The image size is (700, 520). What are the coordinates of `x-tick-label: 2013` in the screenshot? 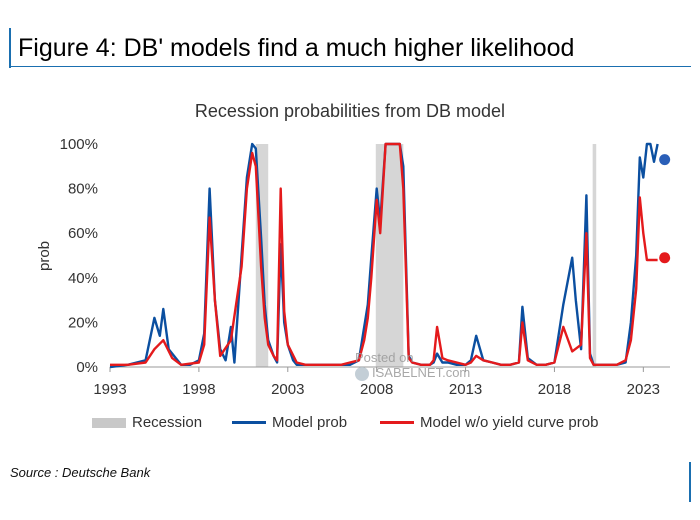 It's located at (465, 389).